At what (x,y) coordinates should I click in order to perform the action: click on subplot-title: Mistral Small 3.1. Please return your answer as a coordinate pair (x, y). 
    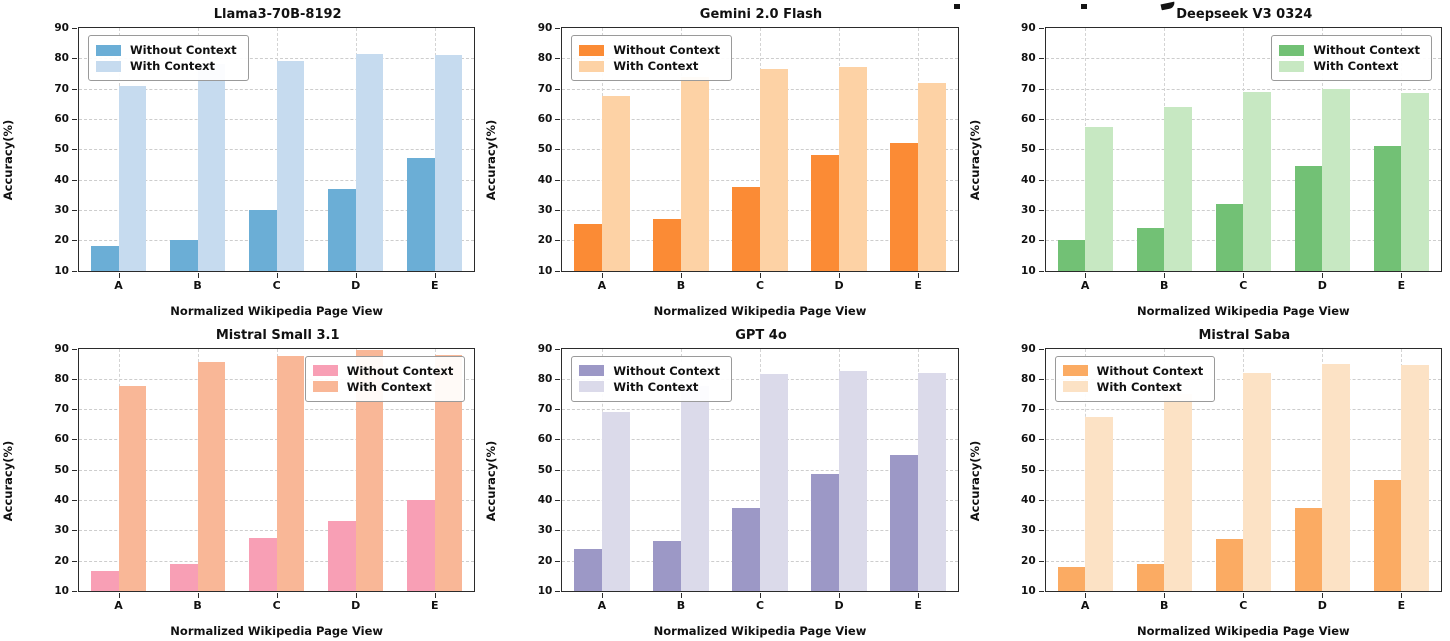
    Looking at the image, I should click on (277, 335).